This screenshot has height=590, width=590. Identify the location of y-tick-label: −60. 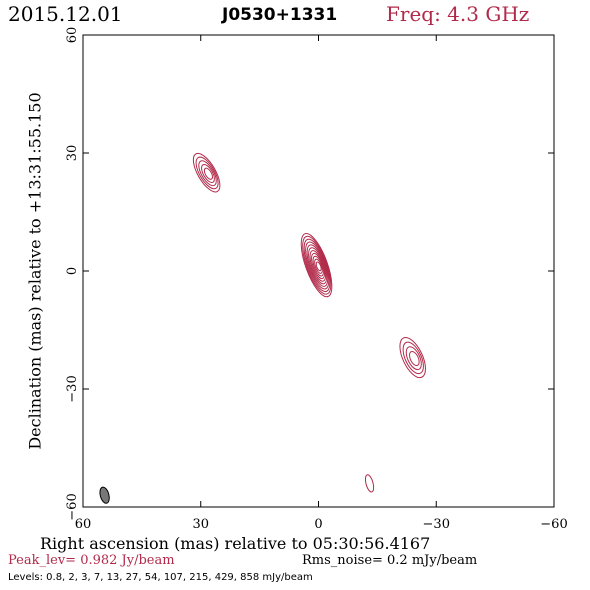
(72, 506).